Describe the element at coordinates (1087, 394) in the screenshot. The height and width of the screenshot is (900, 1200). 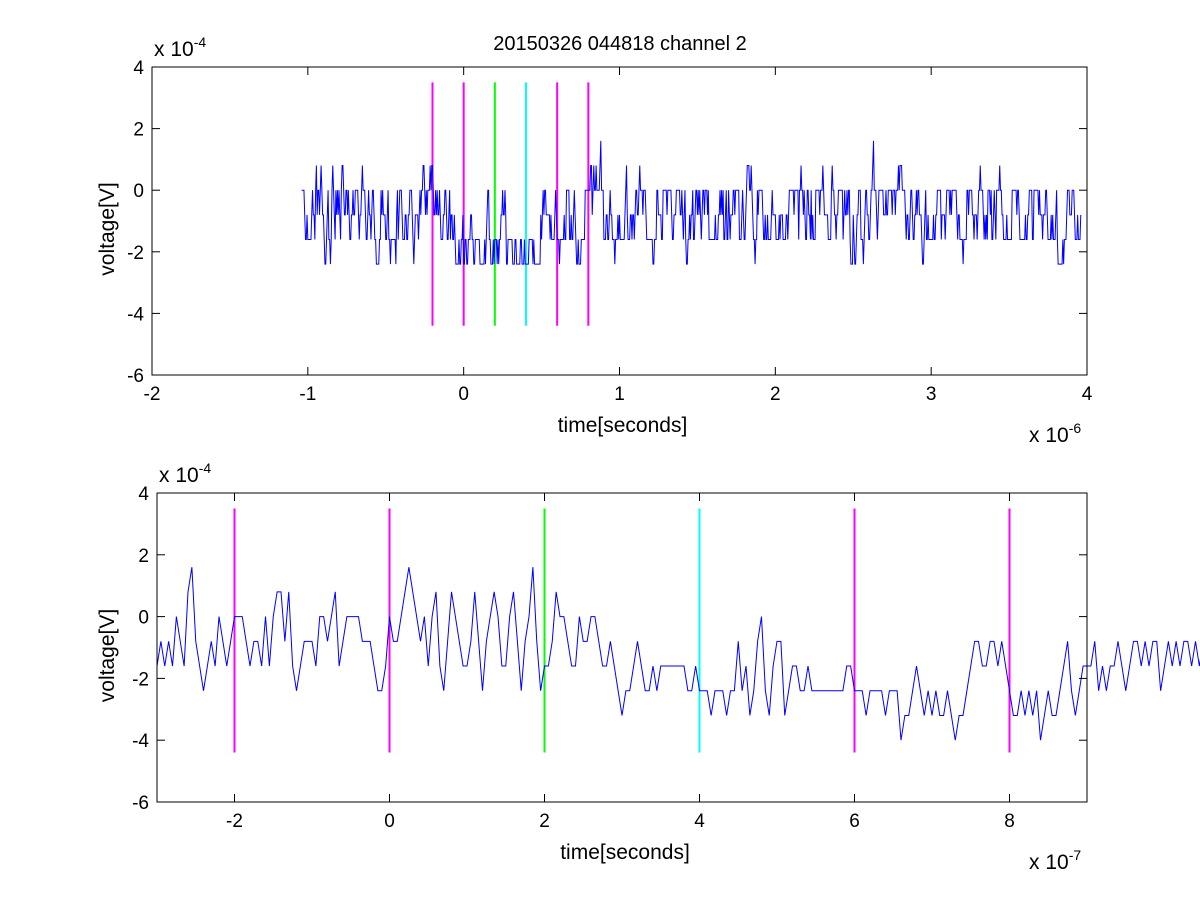
I see `top-x-tick-label-6: 4` at that location.